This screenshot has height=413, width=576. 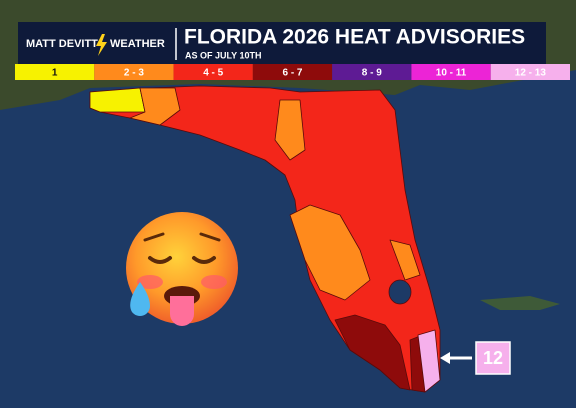 I want to click on legend-label: 10 - 11, so click(x=451, y=73).